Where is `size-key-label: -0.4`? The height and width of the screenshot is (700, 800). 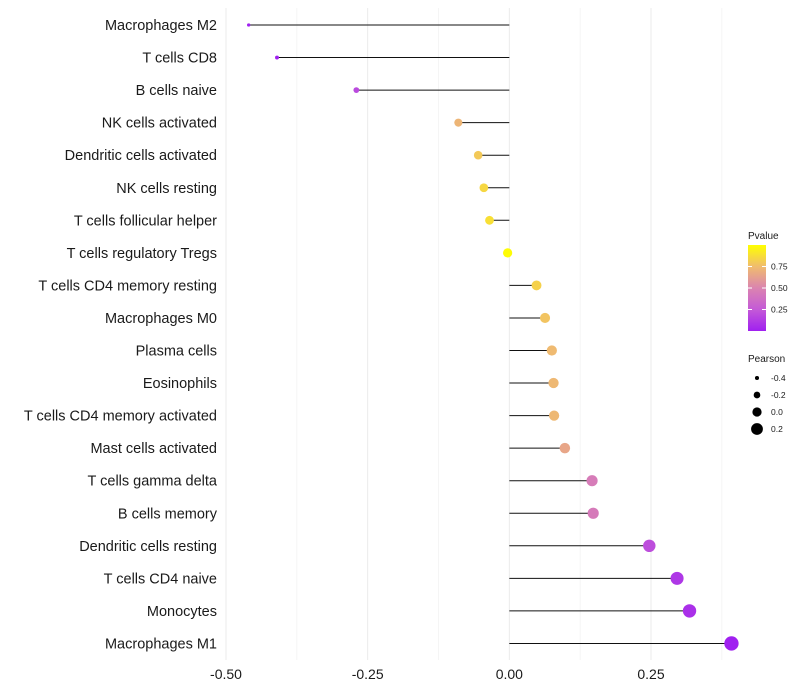 size-key-label: -0.4 is located at coordinates (778, 378).